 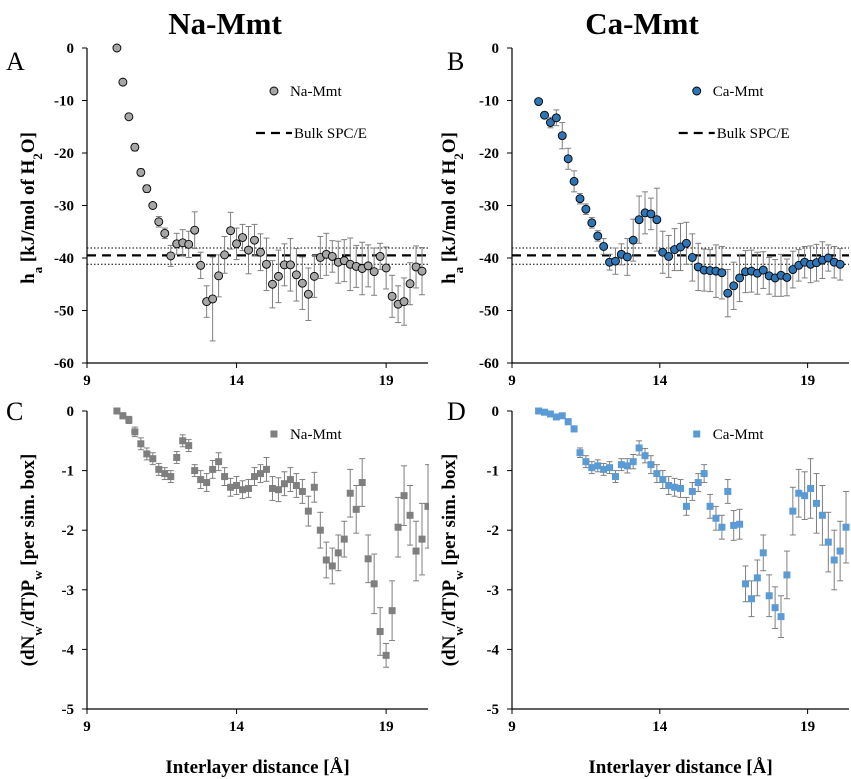 I want to click on x-tick-label: 9, so click(x=87, y=381).